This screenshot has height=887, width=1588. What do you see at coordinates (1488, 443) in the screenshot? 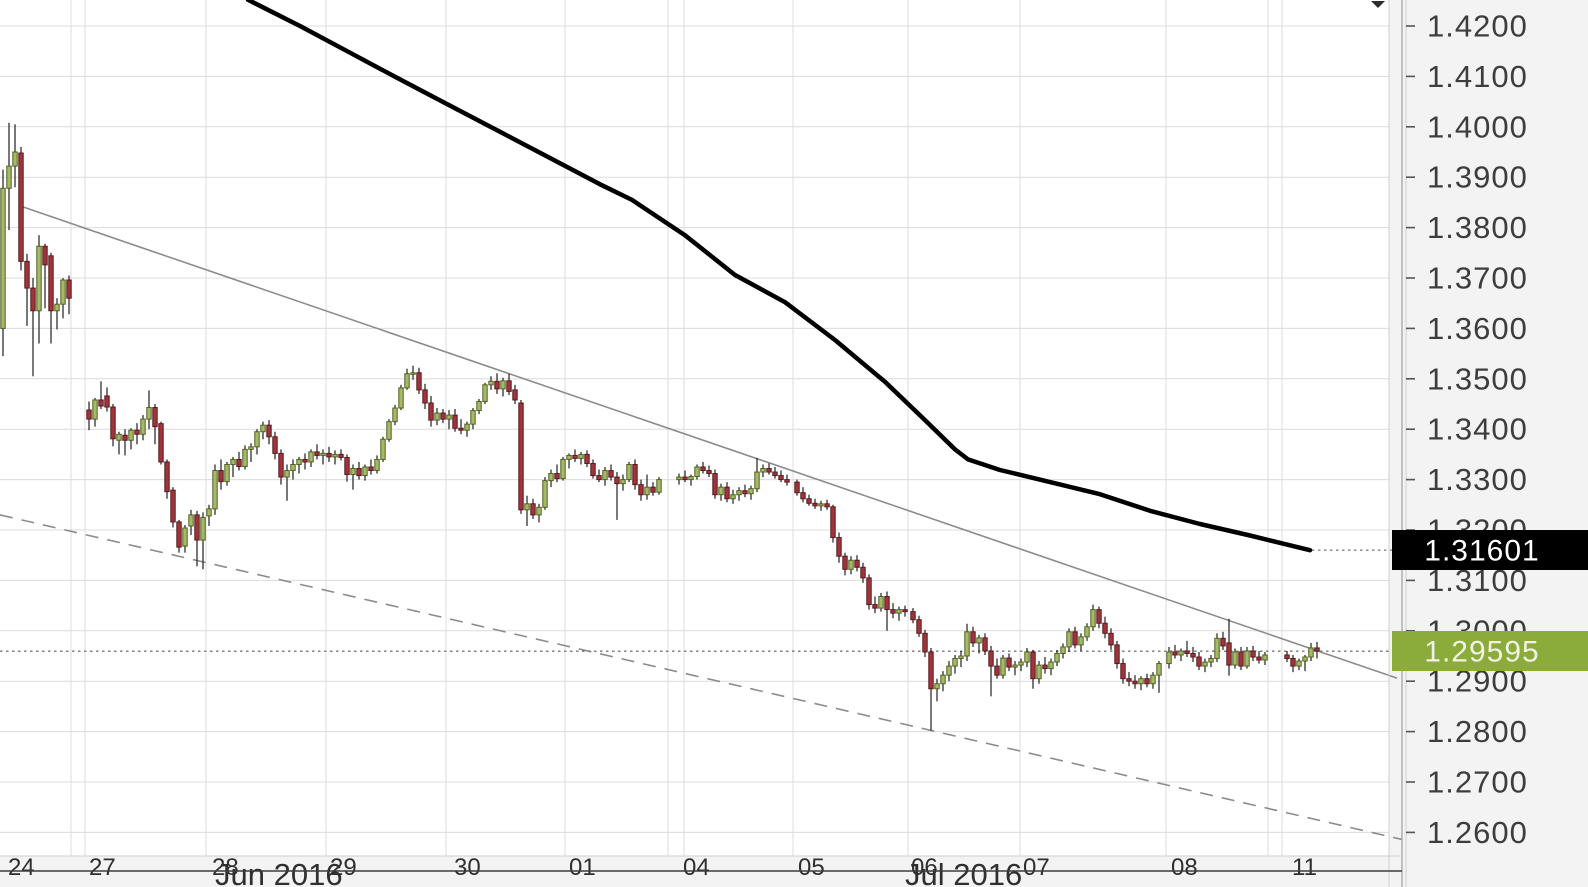
I see `price-axis-strip` at bounding box center [1488, 443].